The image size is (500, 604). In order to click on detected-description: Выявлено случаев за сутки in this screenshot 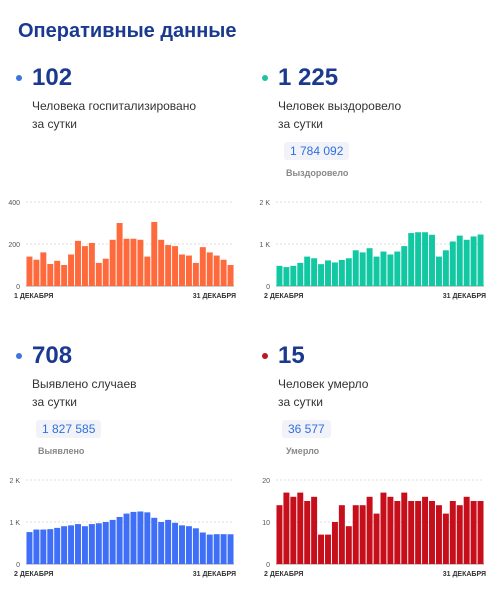, I will do `click(84, 393)`.